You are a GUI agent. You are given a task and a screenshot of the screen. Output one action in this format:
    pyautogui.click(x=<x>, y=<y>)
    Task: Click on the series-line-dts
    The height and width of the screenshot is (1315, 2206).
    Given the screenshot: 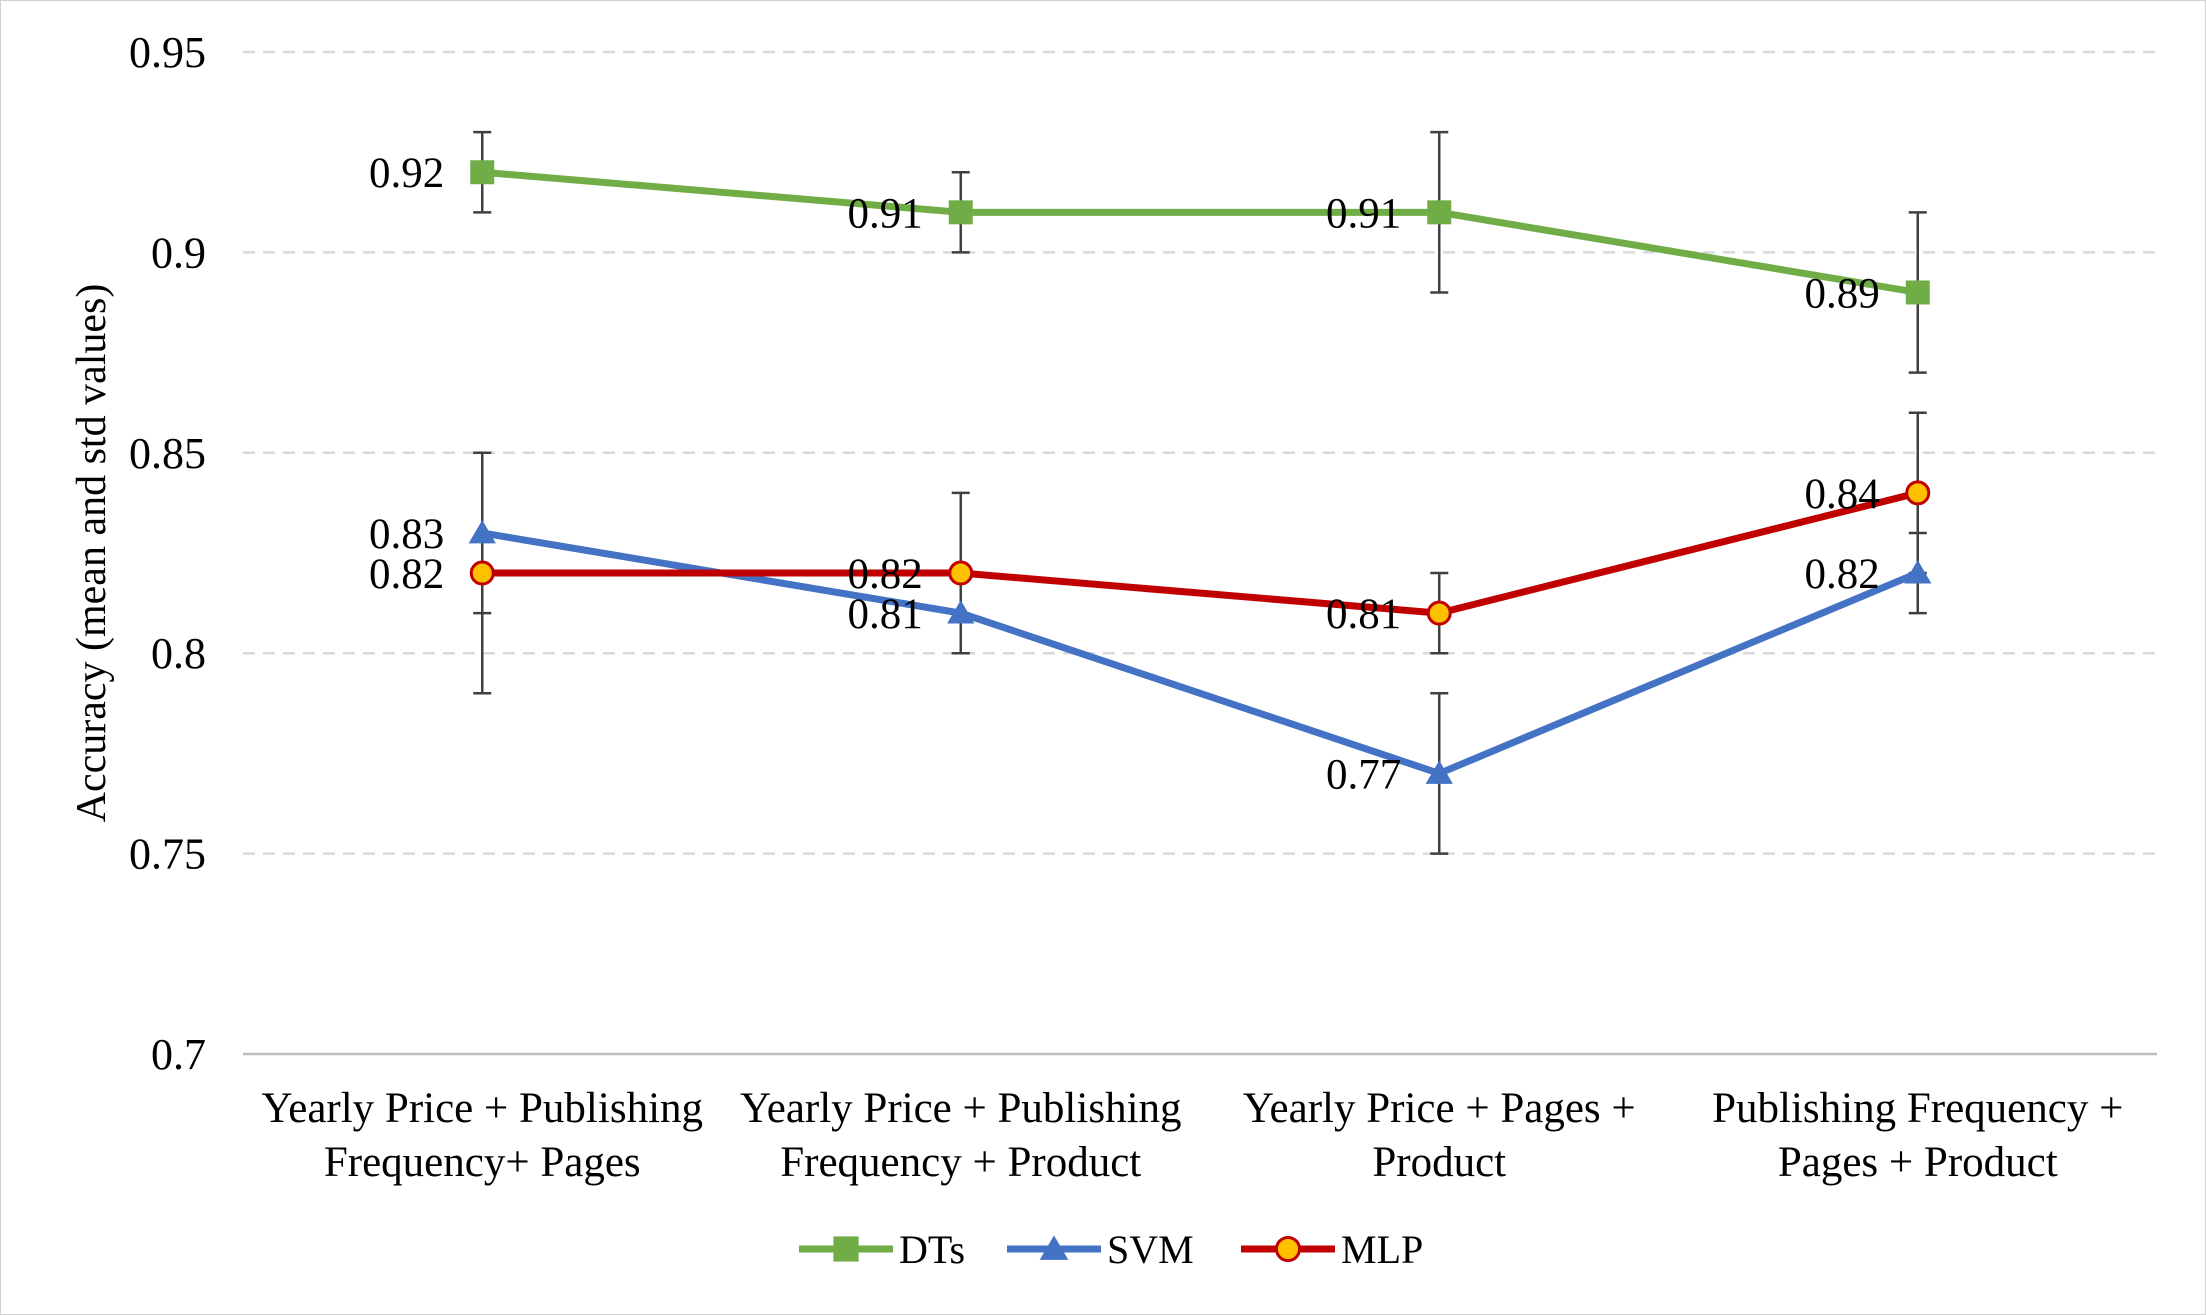 What is the action you would take?
    pyautogui.click(x=1200, y=232)
    